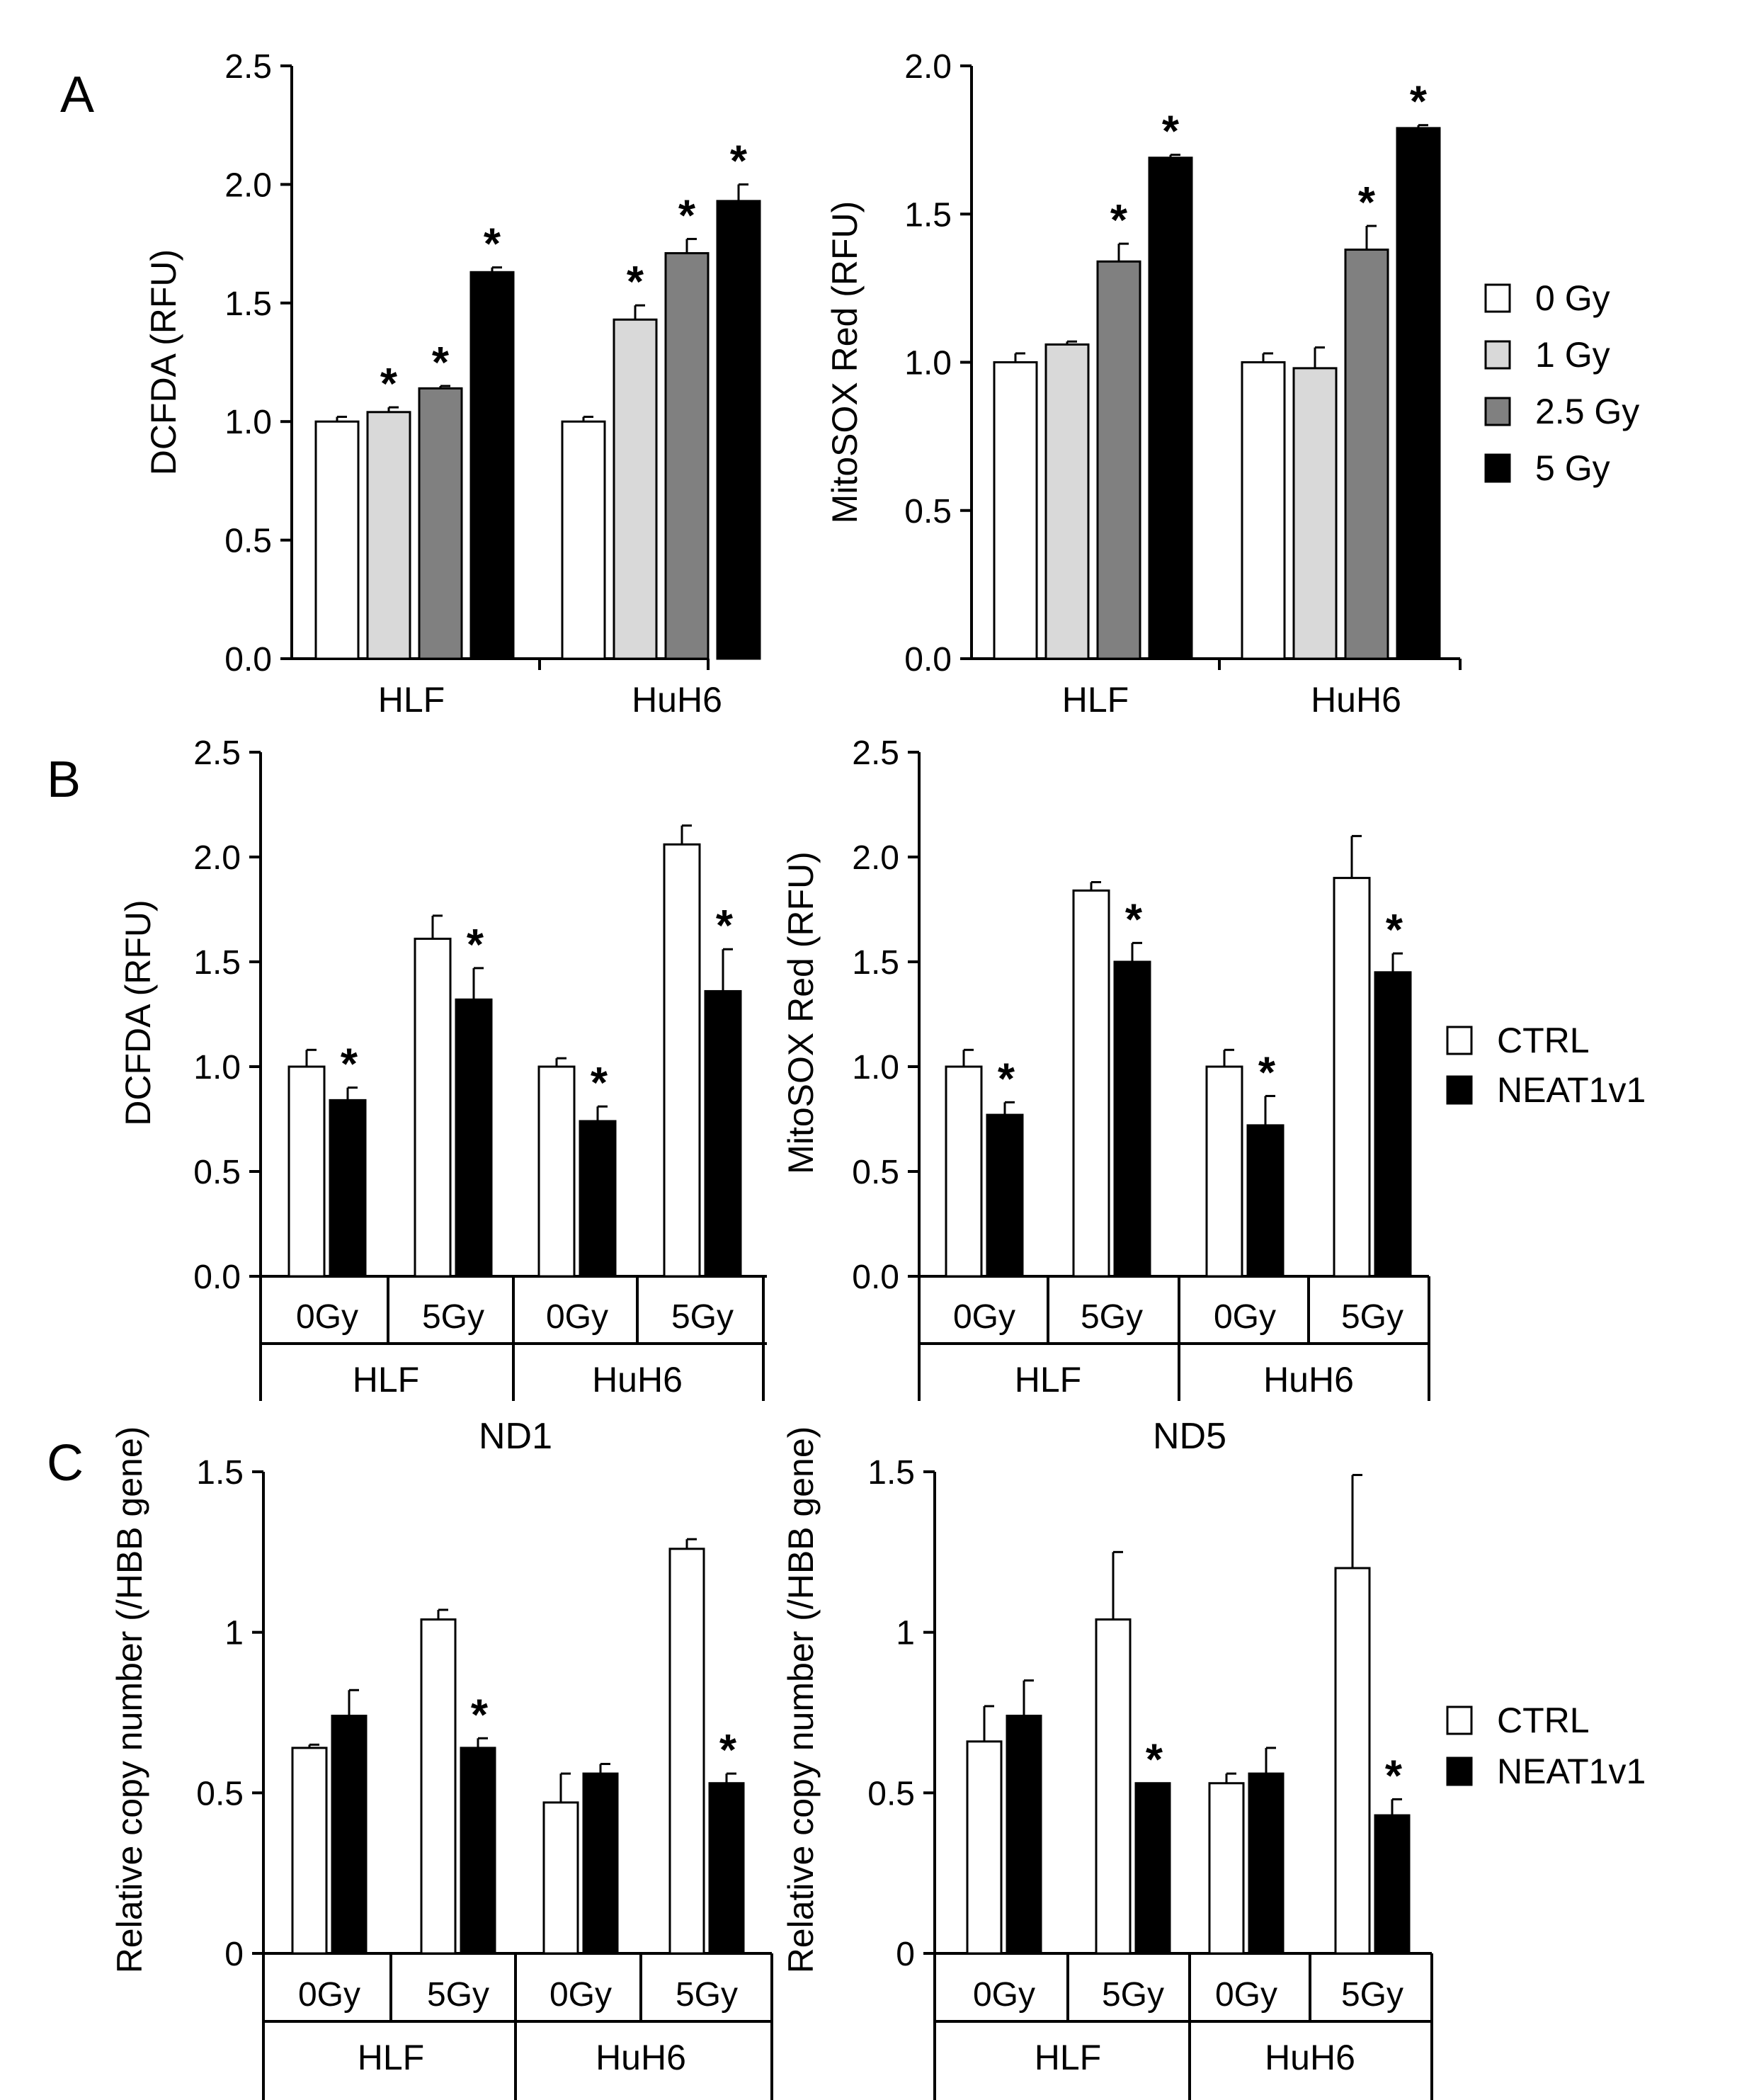  Describe the element at coordinates (1189, 1436) in the screenshot. I see `chart-title: ND5` at that location.